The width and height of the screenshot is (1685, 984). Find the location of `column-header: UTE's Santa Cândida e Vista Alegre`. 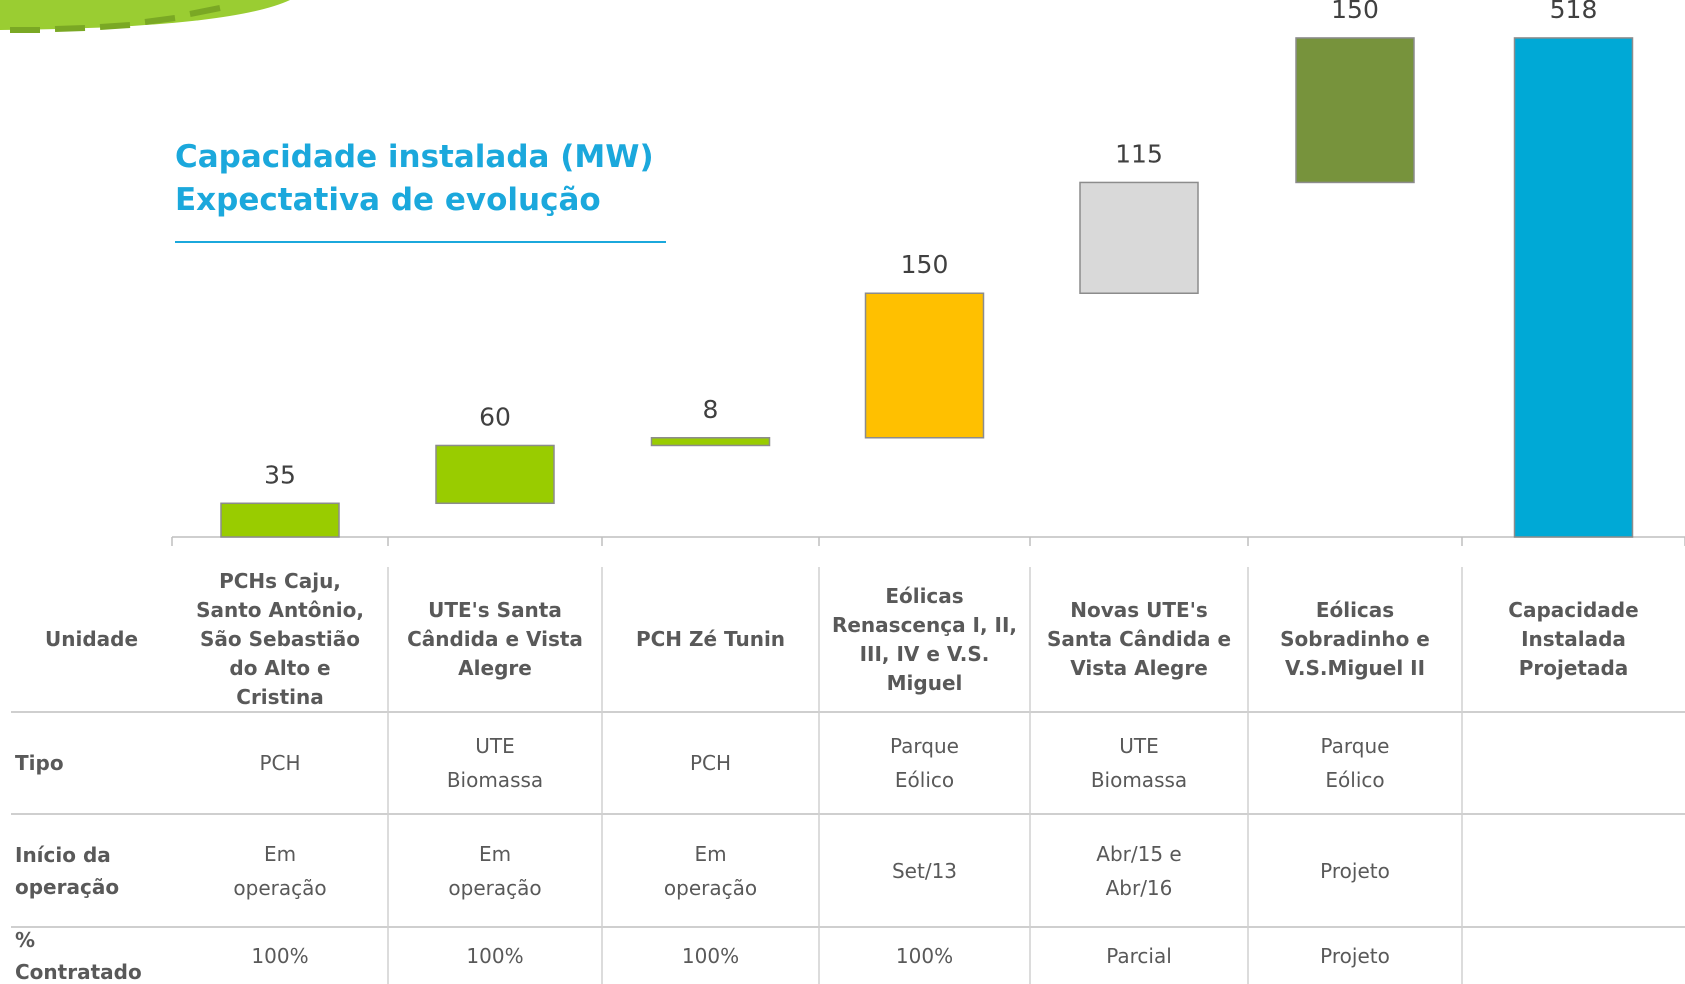

column-header: UTE's Santa Cândida e Vista Alegre is located at coordinates (495, 639).